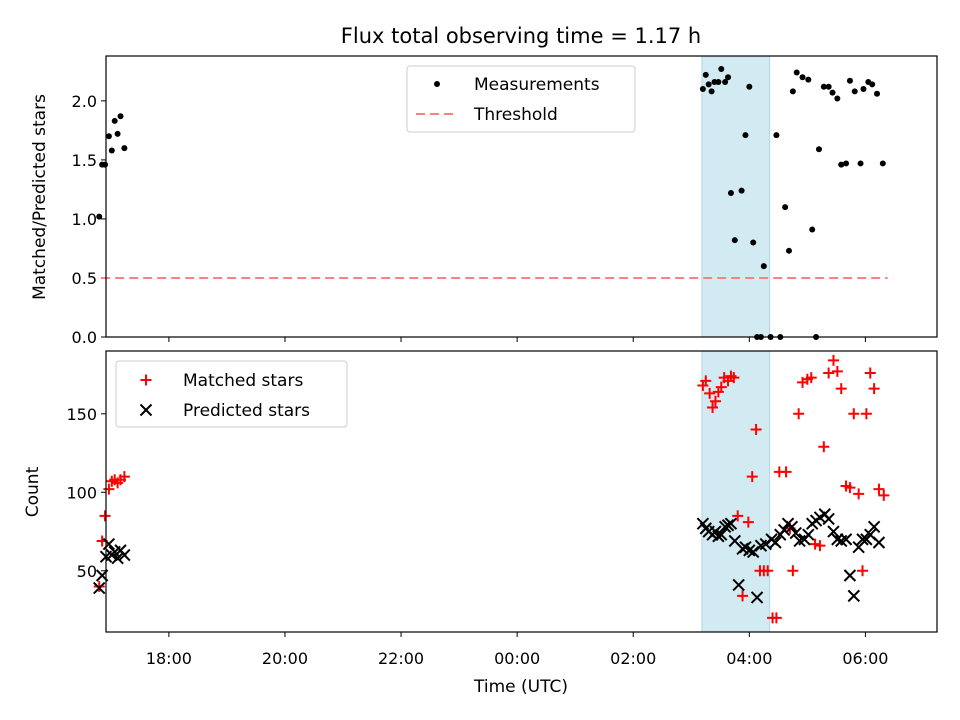 The height and width of the screenshot is (720, 960). I want to click on bottom-y-axis-label: Count, so click(33, 491).